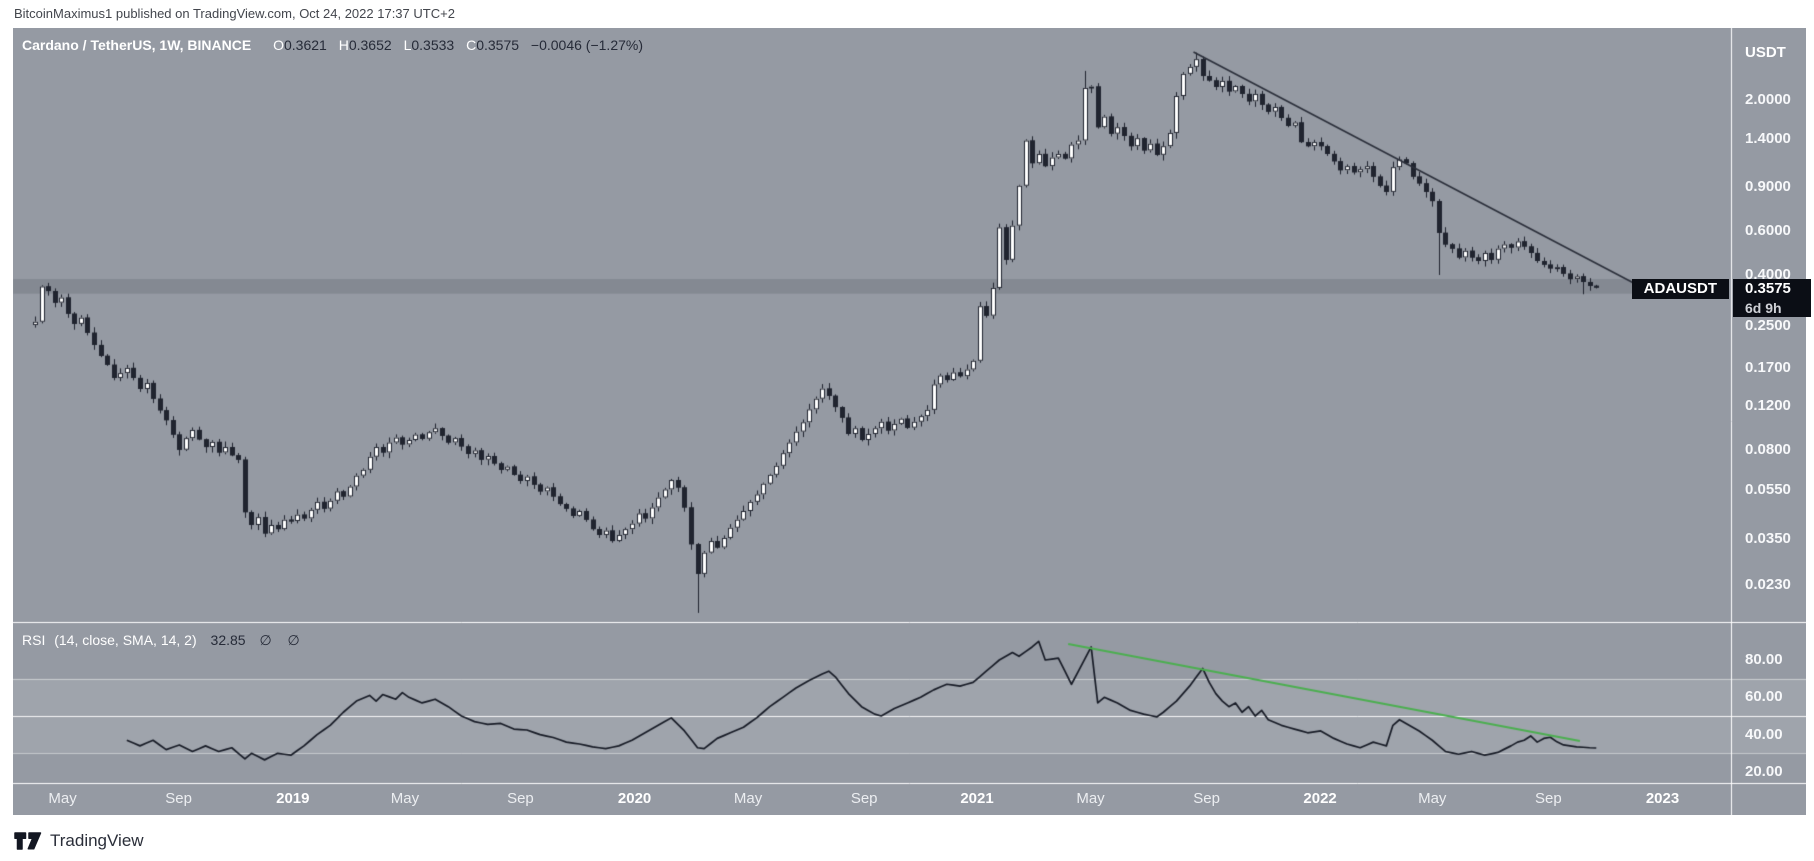 This screenshot has width=1814, height=861. Describe the element at coordinates (1768, 539) in the screenshot. I see `price-axis-label: 0.0350` at that location.